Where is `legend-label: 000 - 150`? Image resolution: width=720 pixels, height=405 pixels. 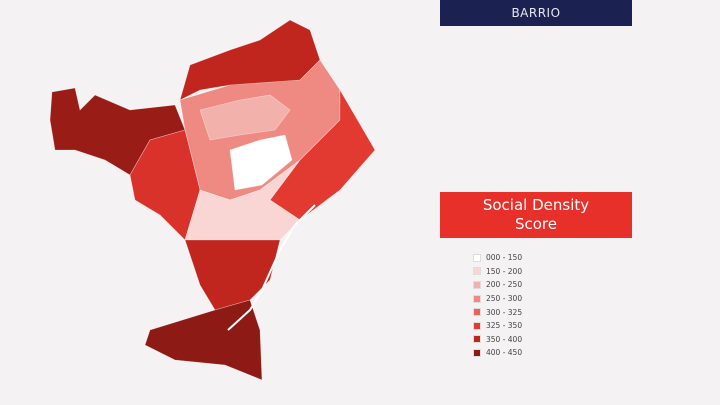 legend-label: 000 - 150 is located at coordinates (504, 258).